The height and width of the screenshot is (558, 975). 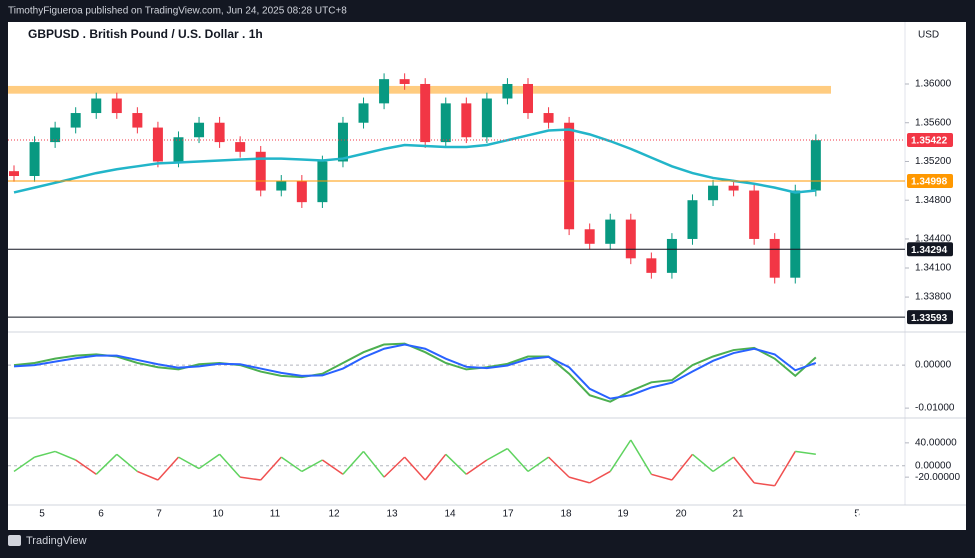 What do you see at coordinates (937, 477) in the screenshot?
I see `y-tick-label: -20.00000` at bounding box center [937, 477].